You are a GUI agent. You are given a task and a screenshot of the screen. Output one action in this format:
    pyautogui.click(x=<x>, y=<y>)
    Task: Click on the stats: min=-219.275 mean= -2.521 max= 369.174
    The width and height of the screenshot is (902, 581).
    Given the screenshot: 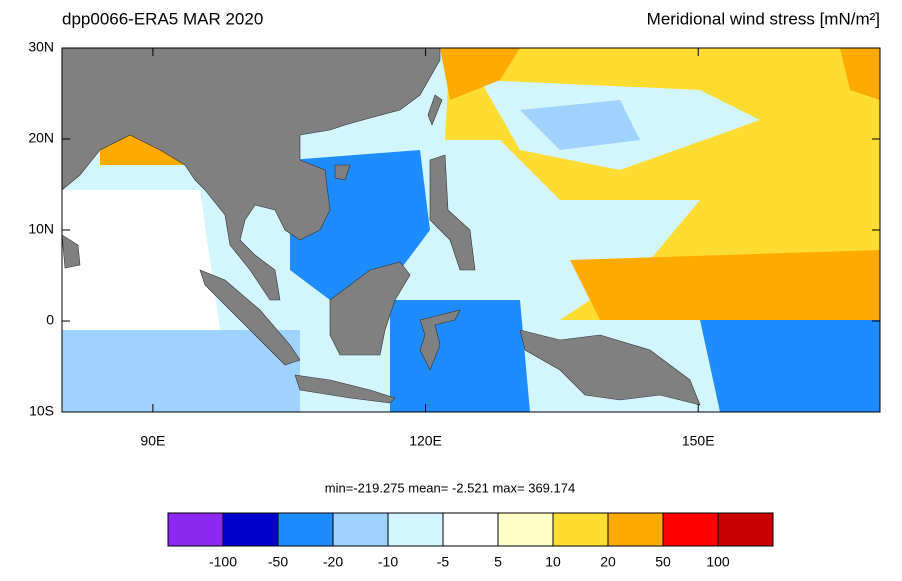 What is the action you would take?
    pyautogui.click(x=450, y=487)
    